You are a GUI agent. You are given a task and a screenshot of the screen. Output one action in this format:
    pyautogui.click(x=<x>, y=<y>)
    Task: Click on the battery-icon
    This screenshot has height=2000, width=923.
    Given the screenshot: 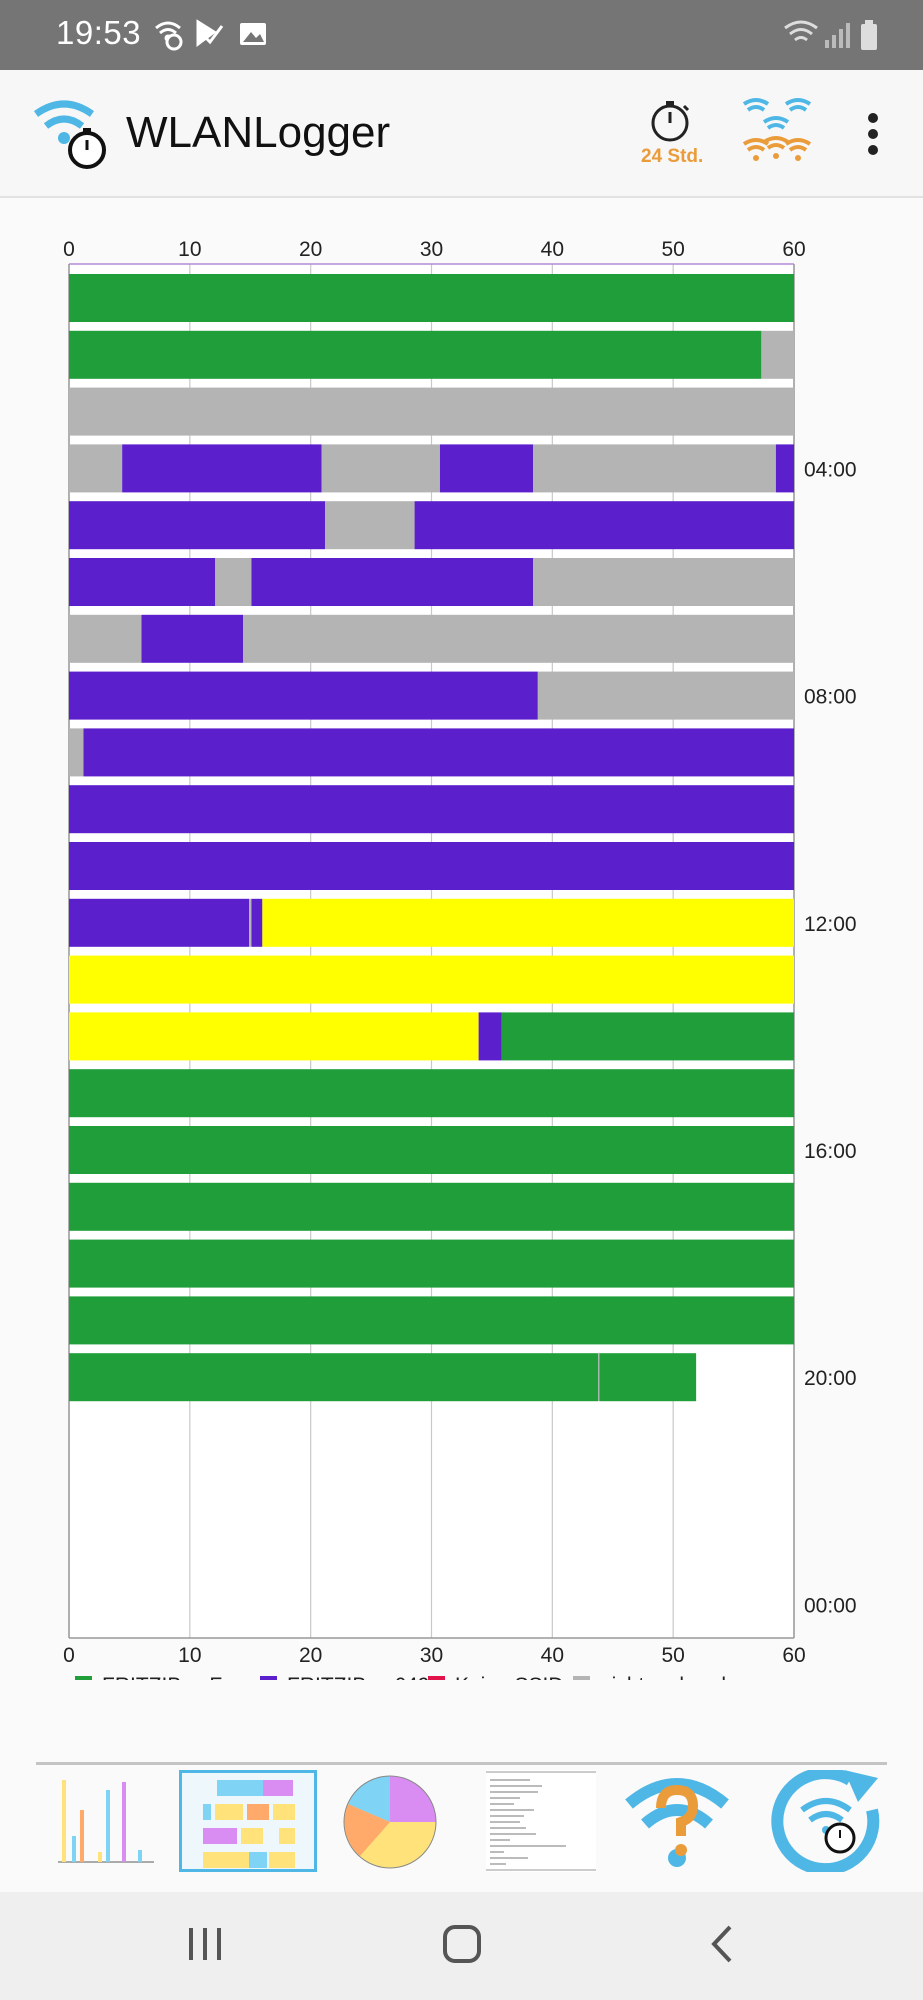 What is the action you would take?
    pyautogui.click(x=869, y=35)
    